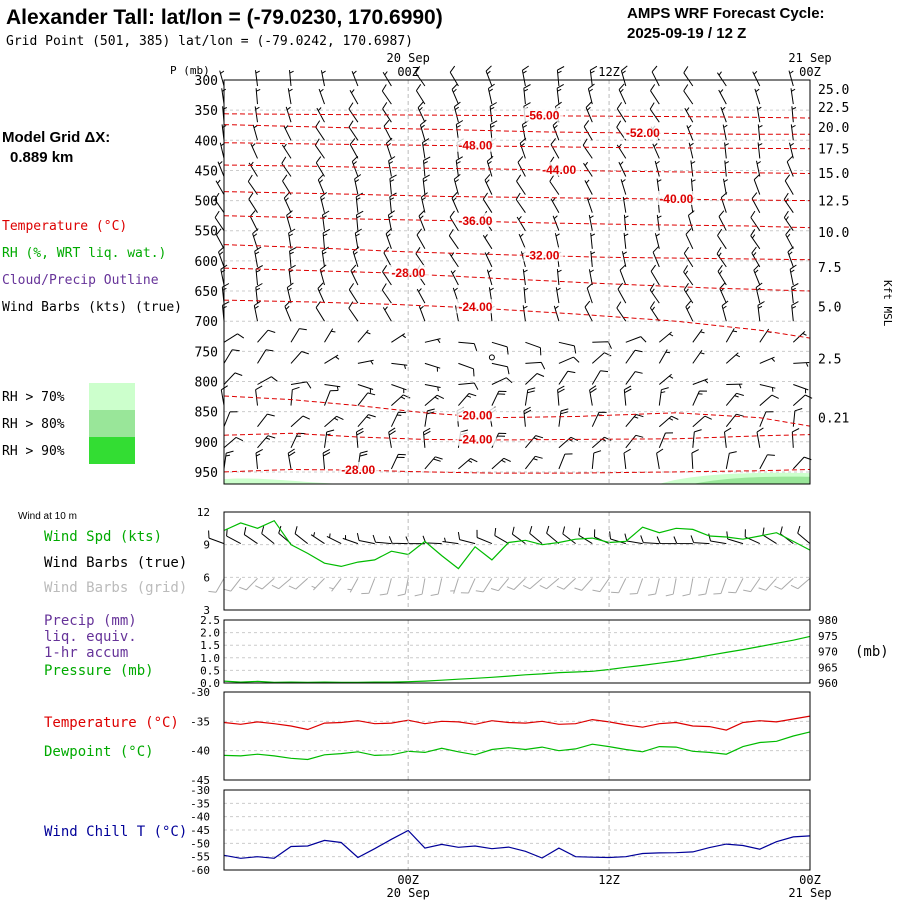 This screenshot has width=900, height=900. I want to click on pressure-right-tick-label: 965, so click(828, 667).